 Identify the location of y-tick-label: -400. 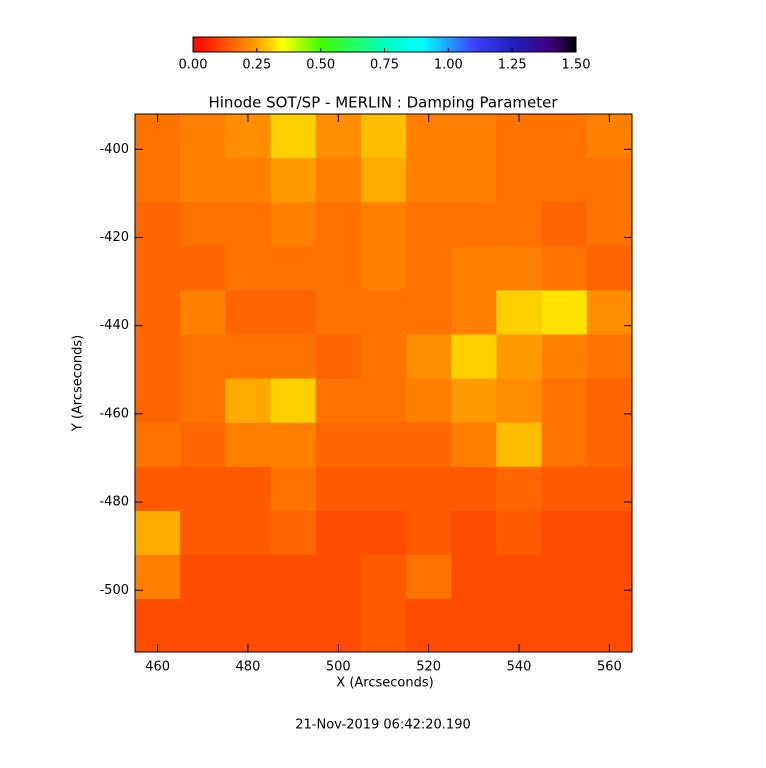
(114, 149).